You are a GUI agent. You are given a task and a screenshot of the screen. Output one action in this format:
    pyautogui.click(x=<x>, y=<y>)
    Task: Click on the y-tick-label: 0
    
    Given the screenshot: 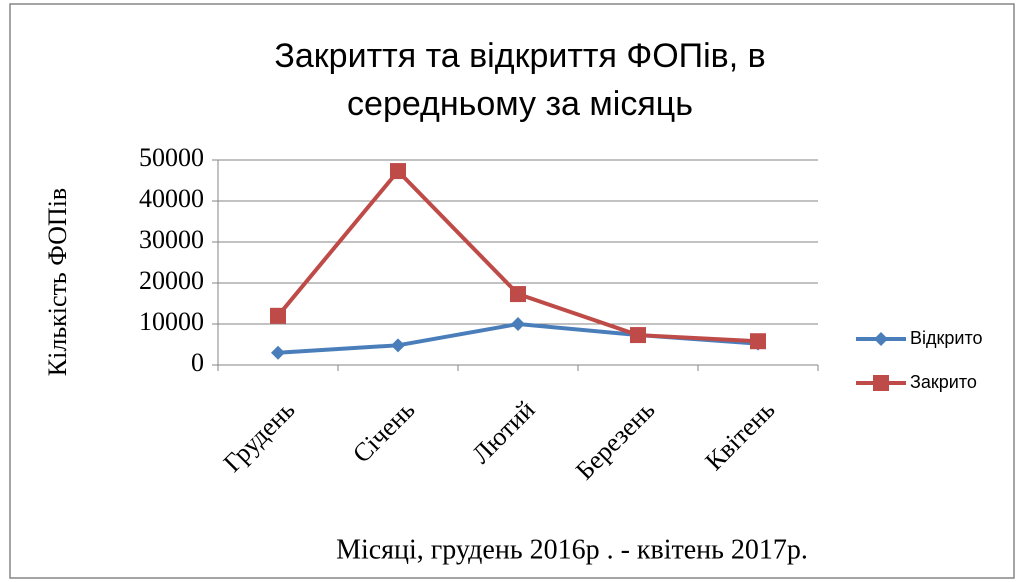 What is the action you would take?
    pyautogui.click(x=197, y=362)
    